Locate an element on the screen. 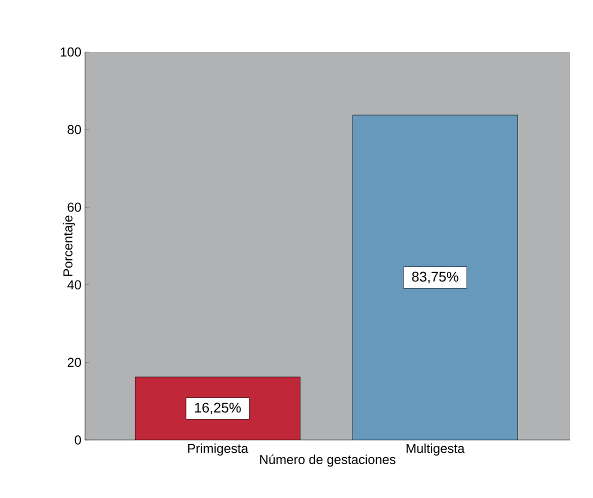 This screenshot has height=498, width=593. data-label: 83,75% is located at coordinates (435, 278).